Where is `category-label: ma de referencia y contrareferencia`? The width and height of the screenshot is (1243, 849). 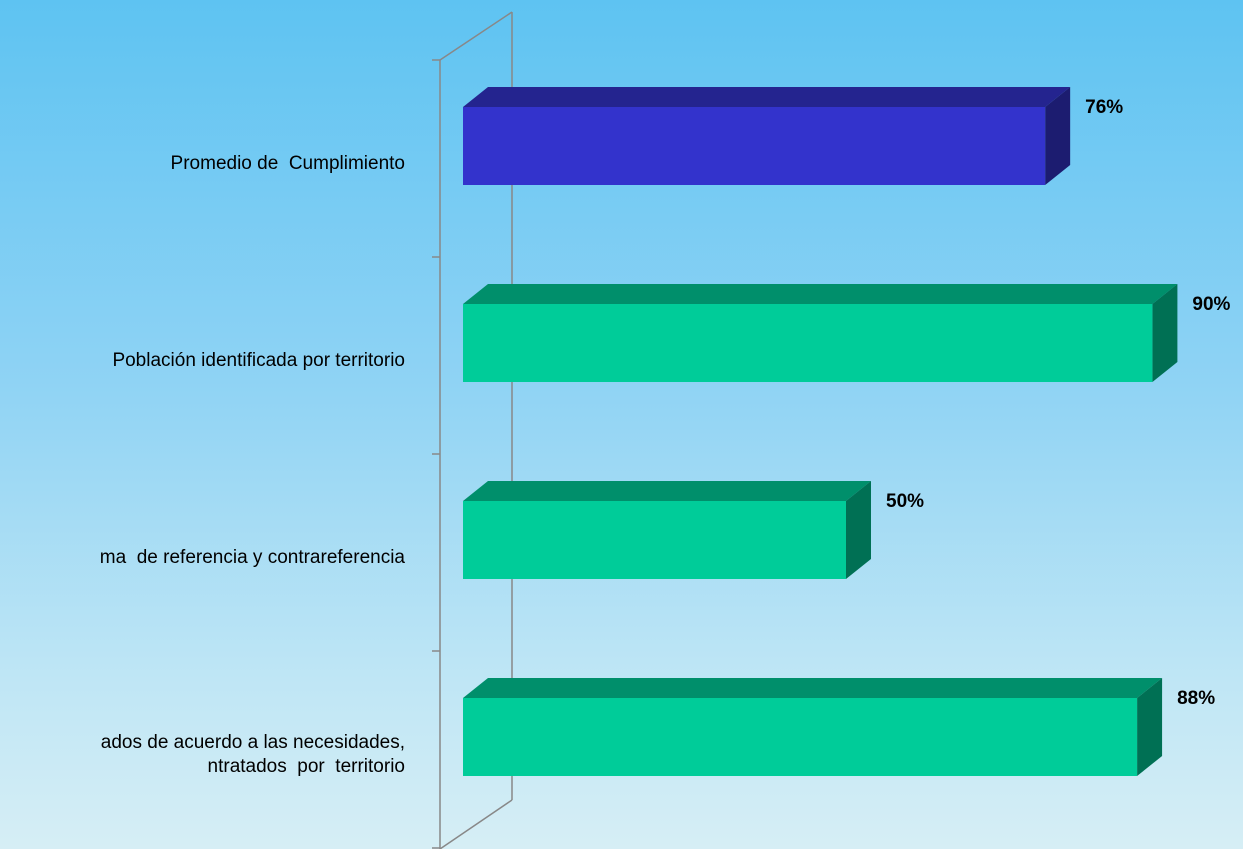
category-label: ma de referencia y contrareferencia is located at coordinates (252, 557).